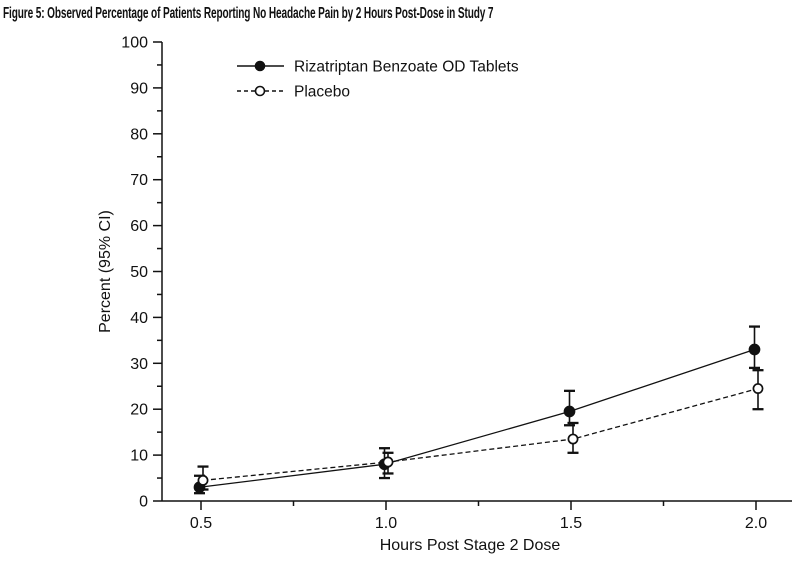  I want to click on legend: Rizatriptan Benzoate OD Tablets Placebo, so click(378, 80).